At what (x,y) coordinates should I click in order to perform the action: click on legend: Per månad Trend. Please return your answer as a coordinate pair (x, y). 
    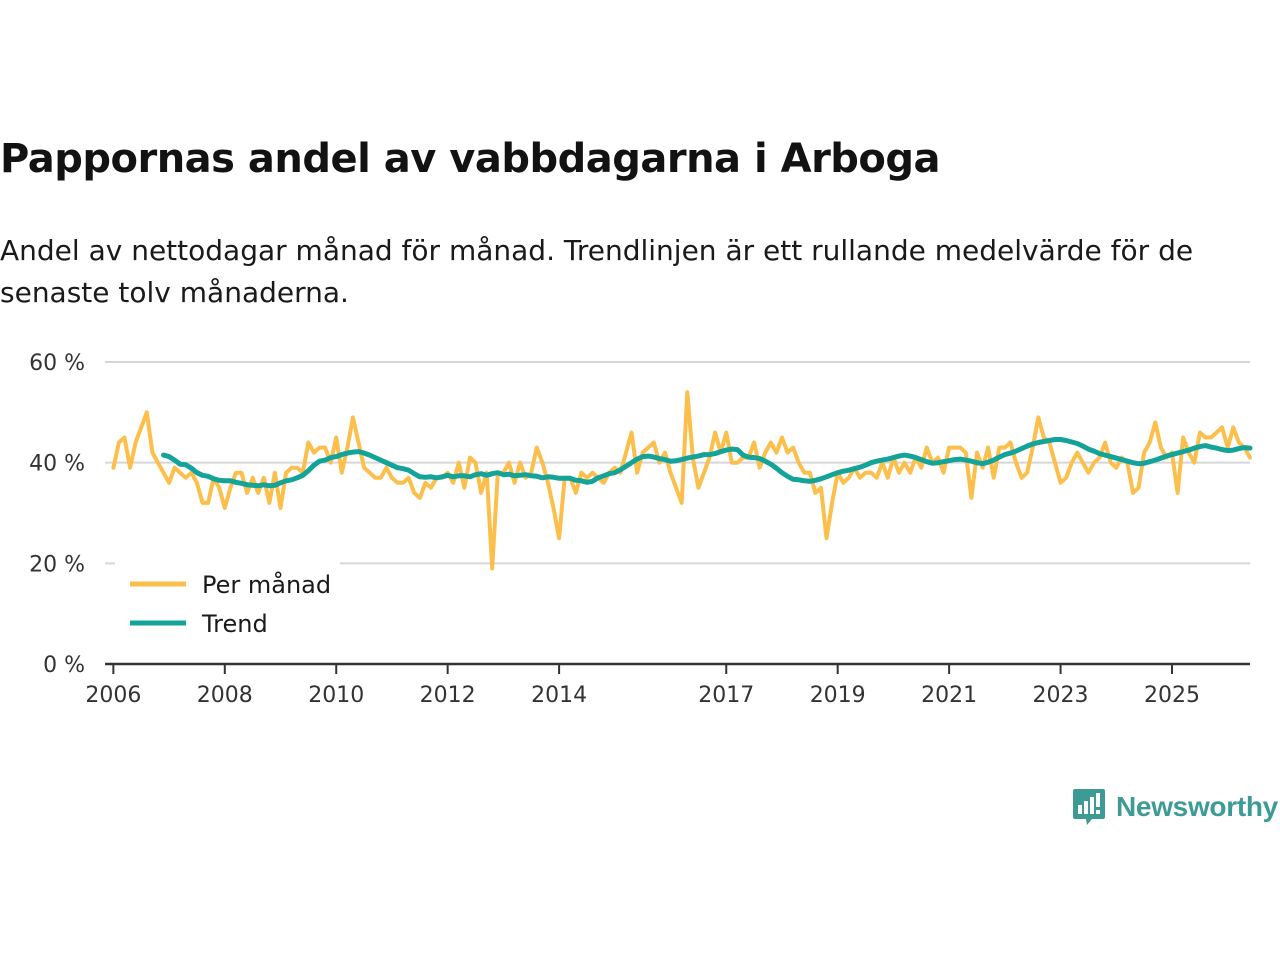
    Looking at the image, I should click on (227, 604).